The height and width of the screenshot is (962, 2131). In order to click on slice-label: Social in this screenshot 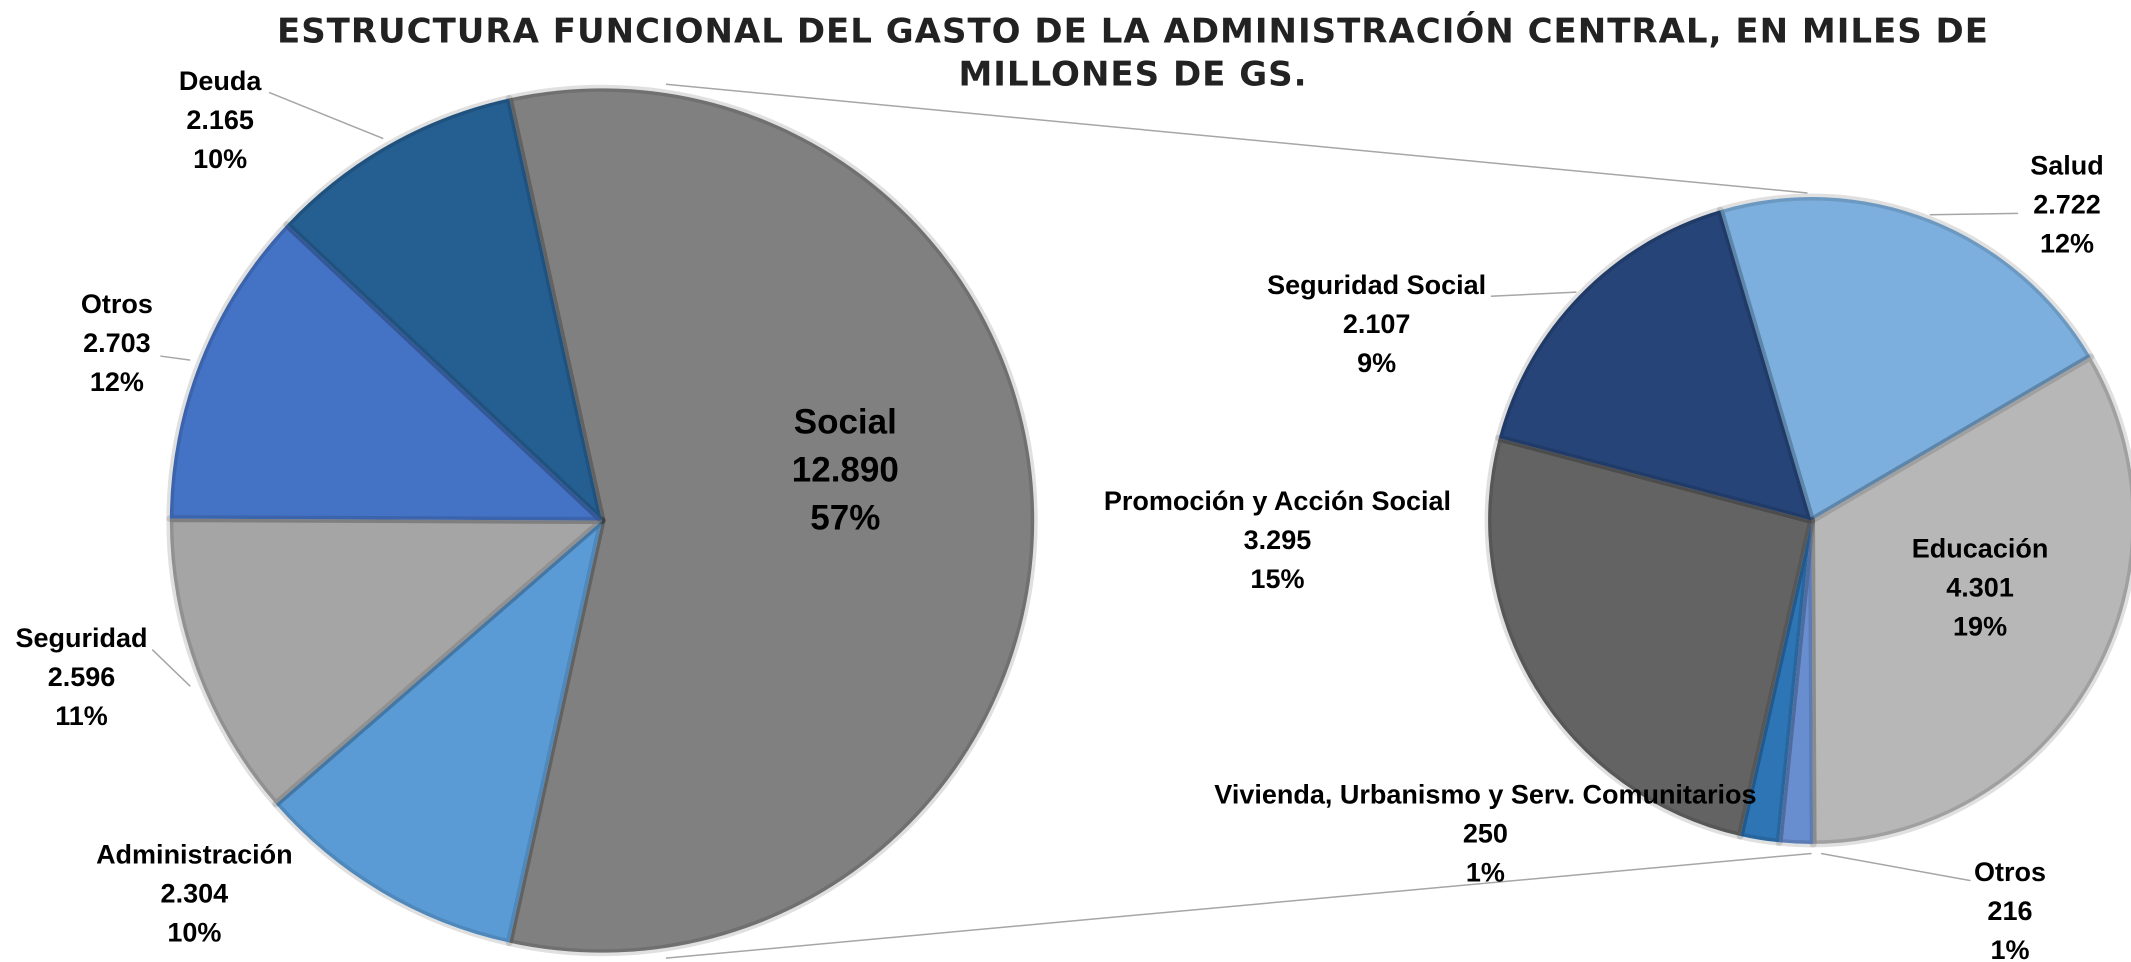, I will do `click(845, 421)`.